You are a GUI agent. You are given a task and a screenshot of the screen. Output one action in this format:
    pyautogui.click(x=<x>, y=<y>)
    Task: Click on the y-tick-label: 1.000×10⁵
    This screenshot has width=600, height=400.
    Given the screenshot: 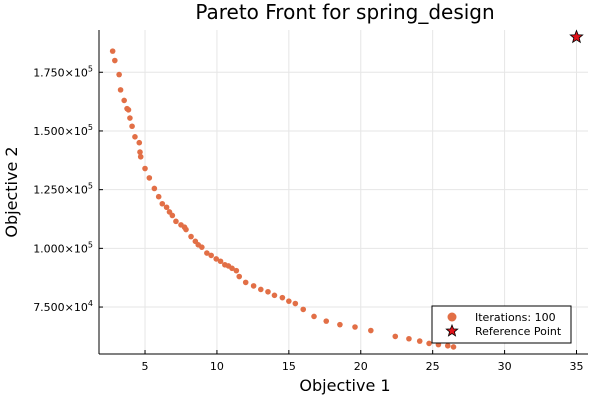 What is the action you would take?
    pyautogui.click(x=63, y=247)
    